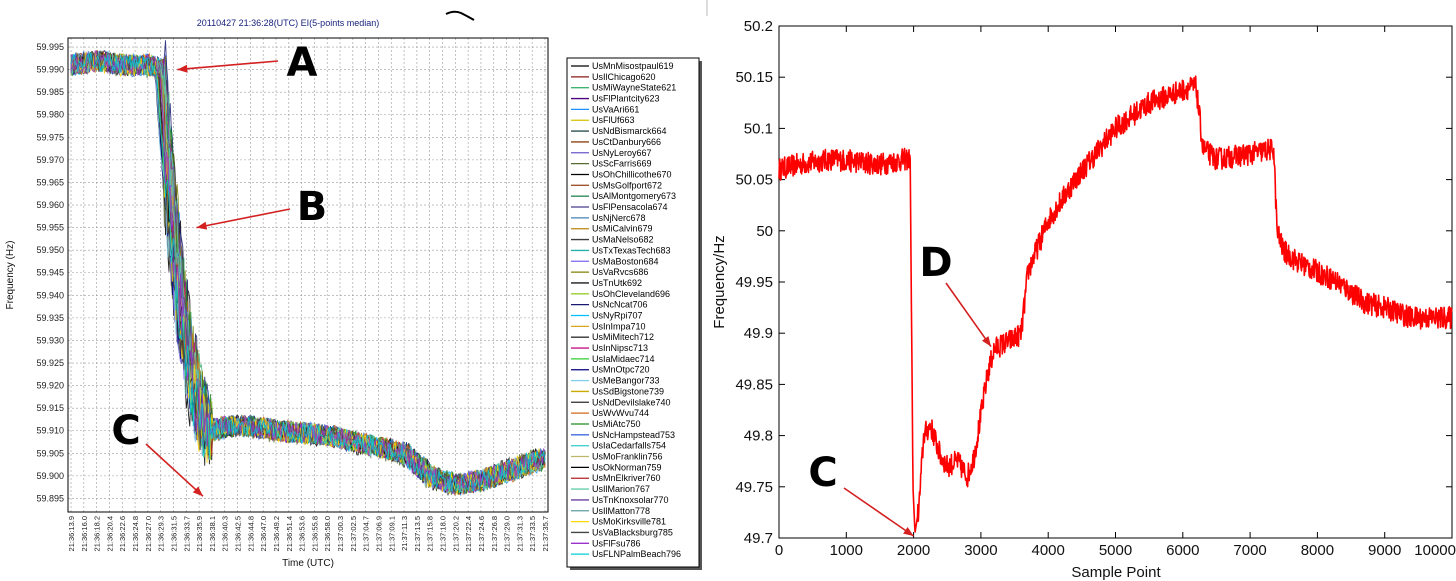 This screenshot has width=1456, height=581. What do you see at coordinates (754, 77) in the screenshot?
I see `right-y-tick-label: 50.15` at bounding box center [754, 77].